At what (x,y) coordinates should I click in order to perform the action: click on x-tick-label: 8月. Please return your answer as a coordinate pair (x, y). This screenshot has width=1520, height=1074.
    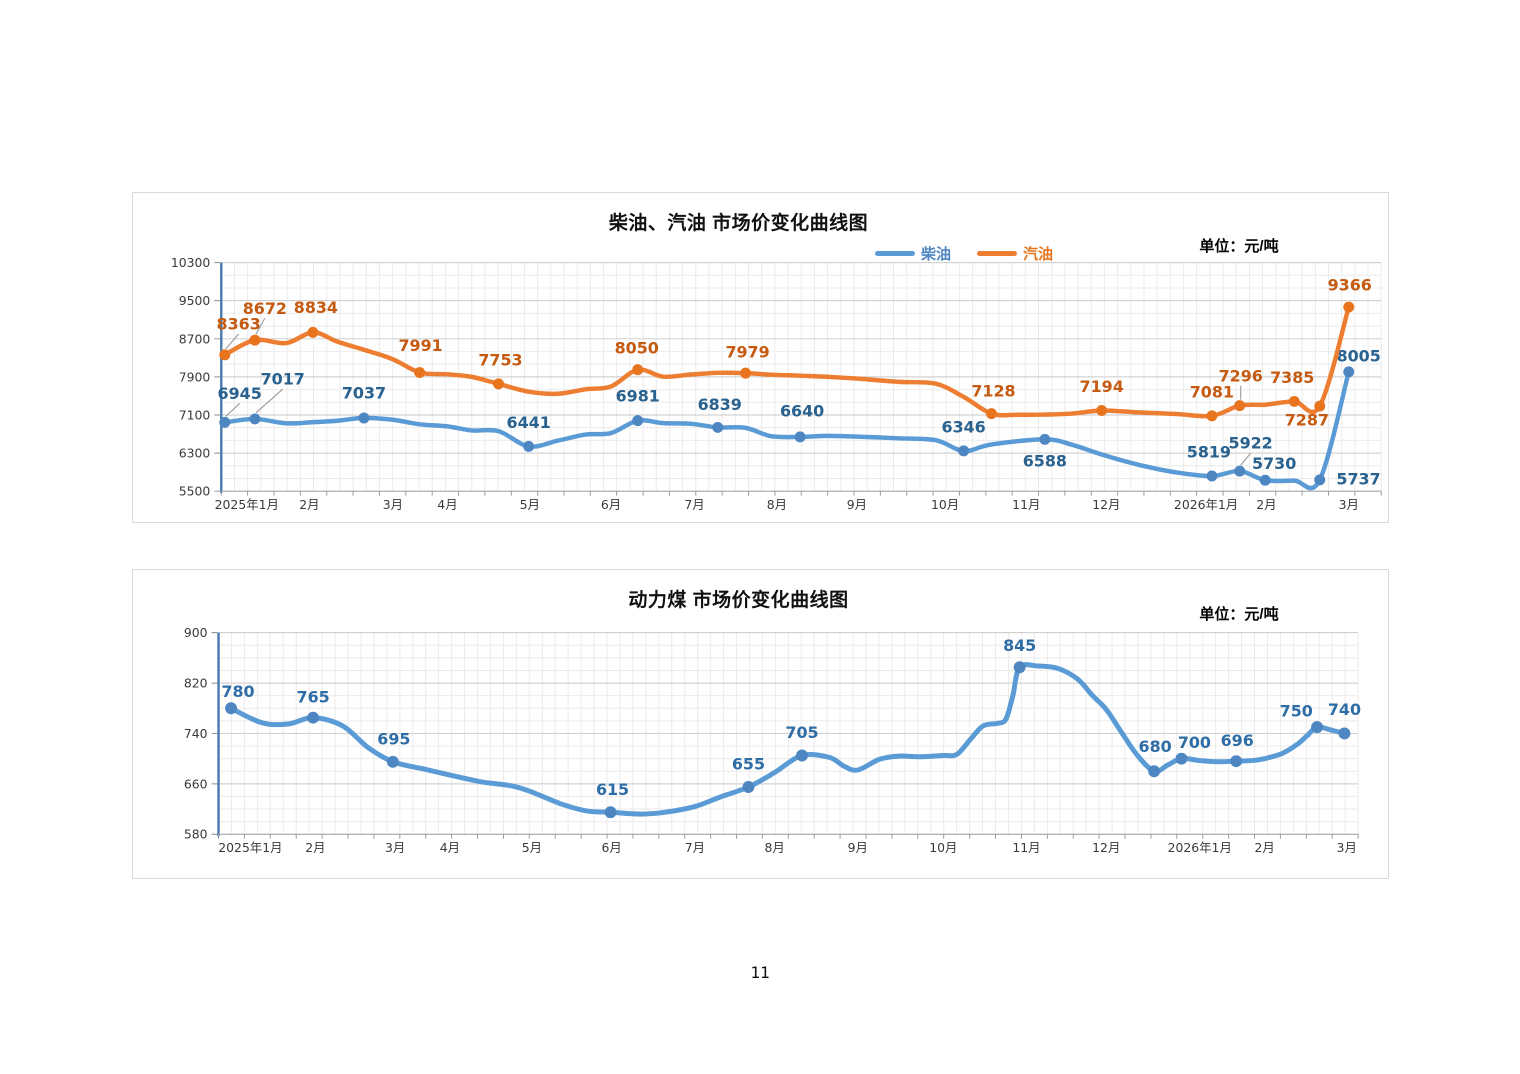
    Looking at the image, I should click on (777, 504).